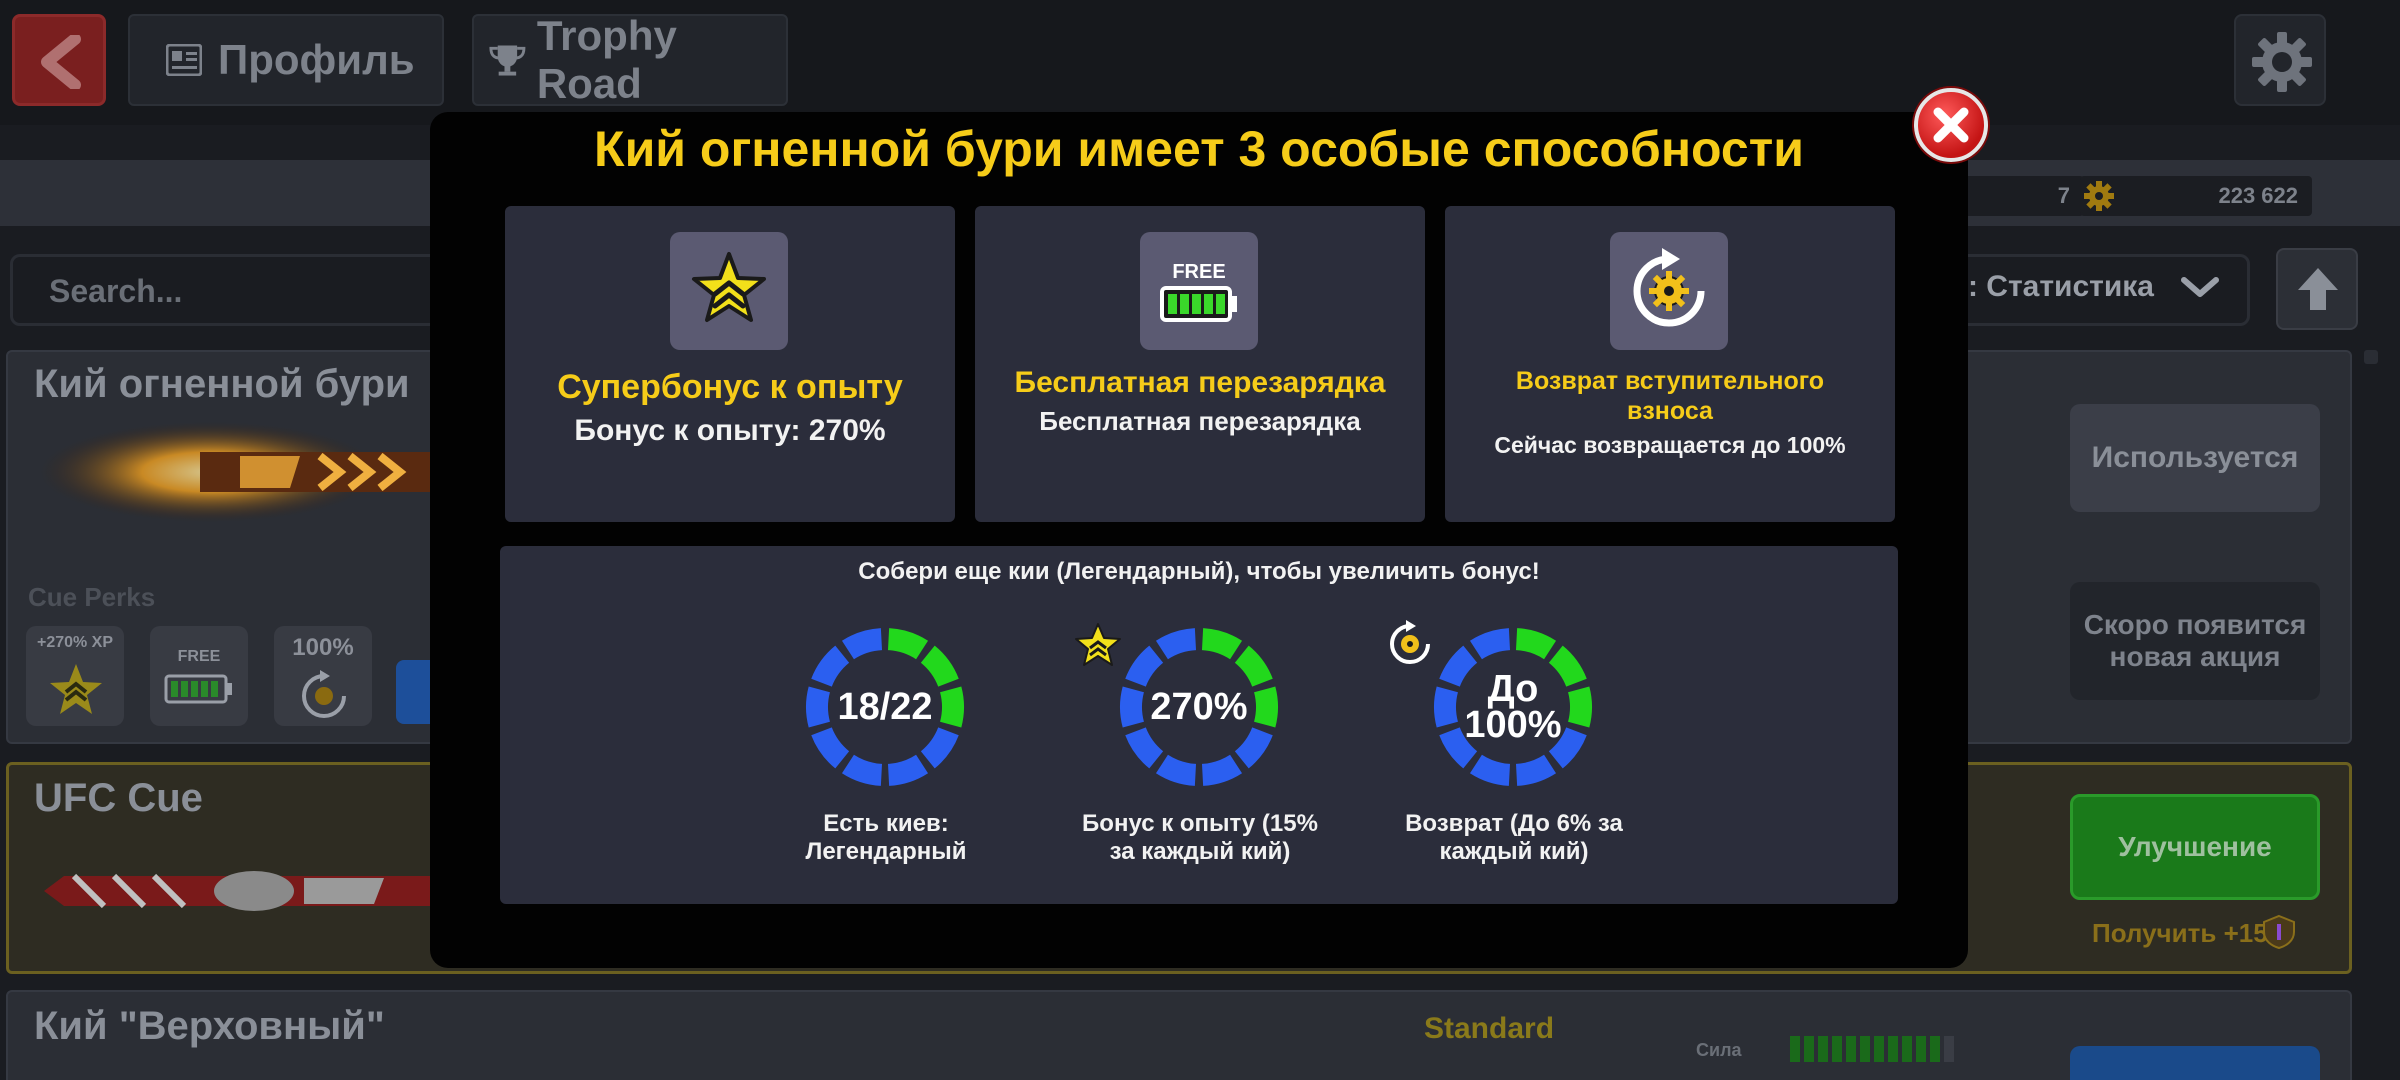 The width and height of the screenshot is (2400, 1080). I want to click on upgrade-button: Улучшение, so click(2195, 847).